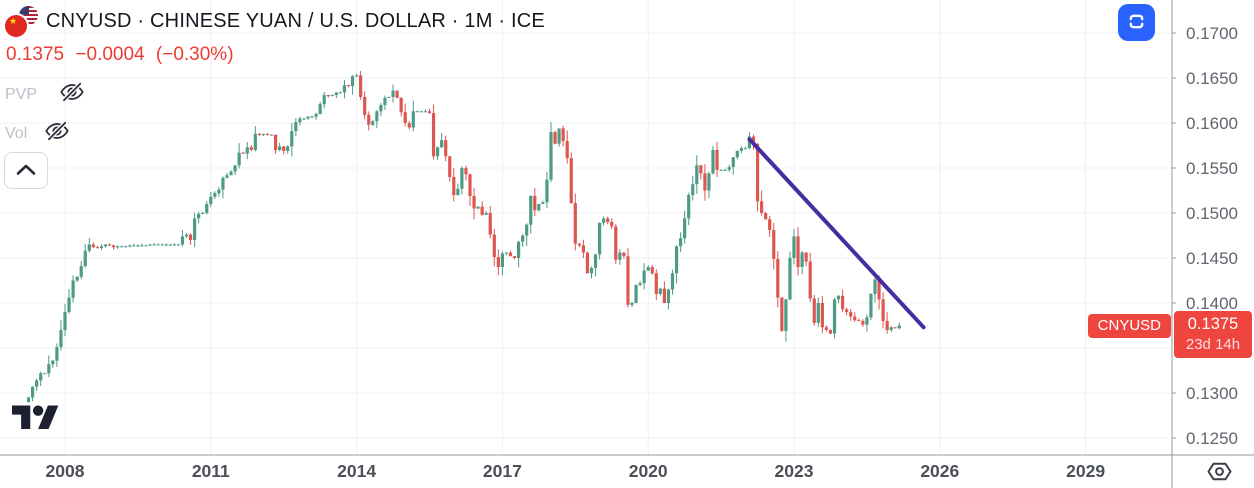 The height and width of the screenshot is (488, 1254). What do you see at coordinates (211, 471) in the screenshot?
I see `time-axis-label: 2011` at bounding box center [211, 471].